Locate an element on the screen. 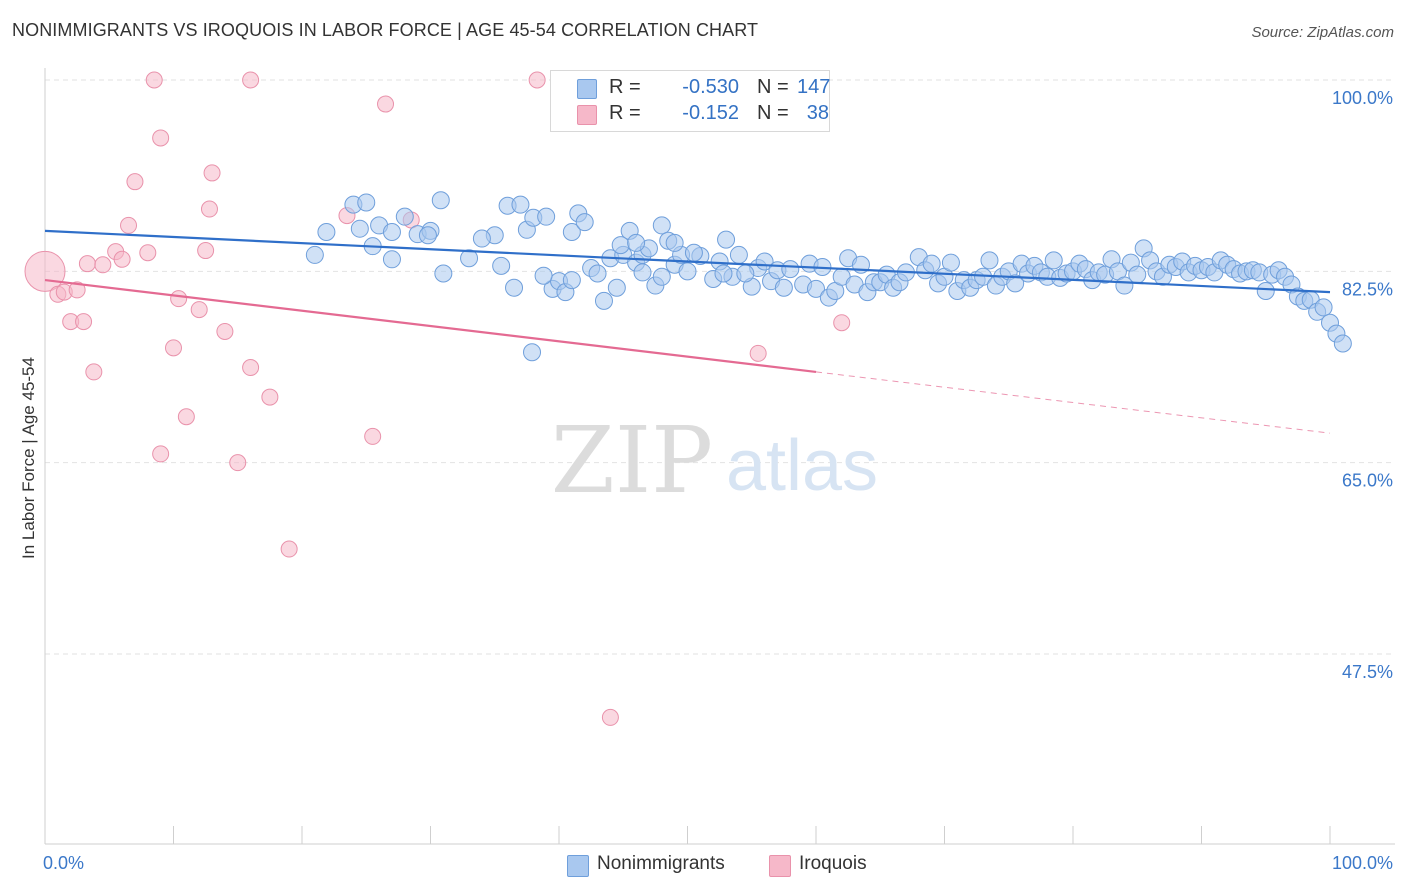 The image size is (1406, 892). legend-label: Iroquois is located at coordinates (833, 863).